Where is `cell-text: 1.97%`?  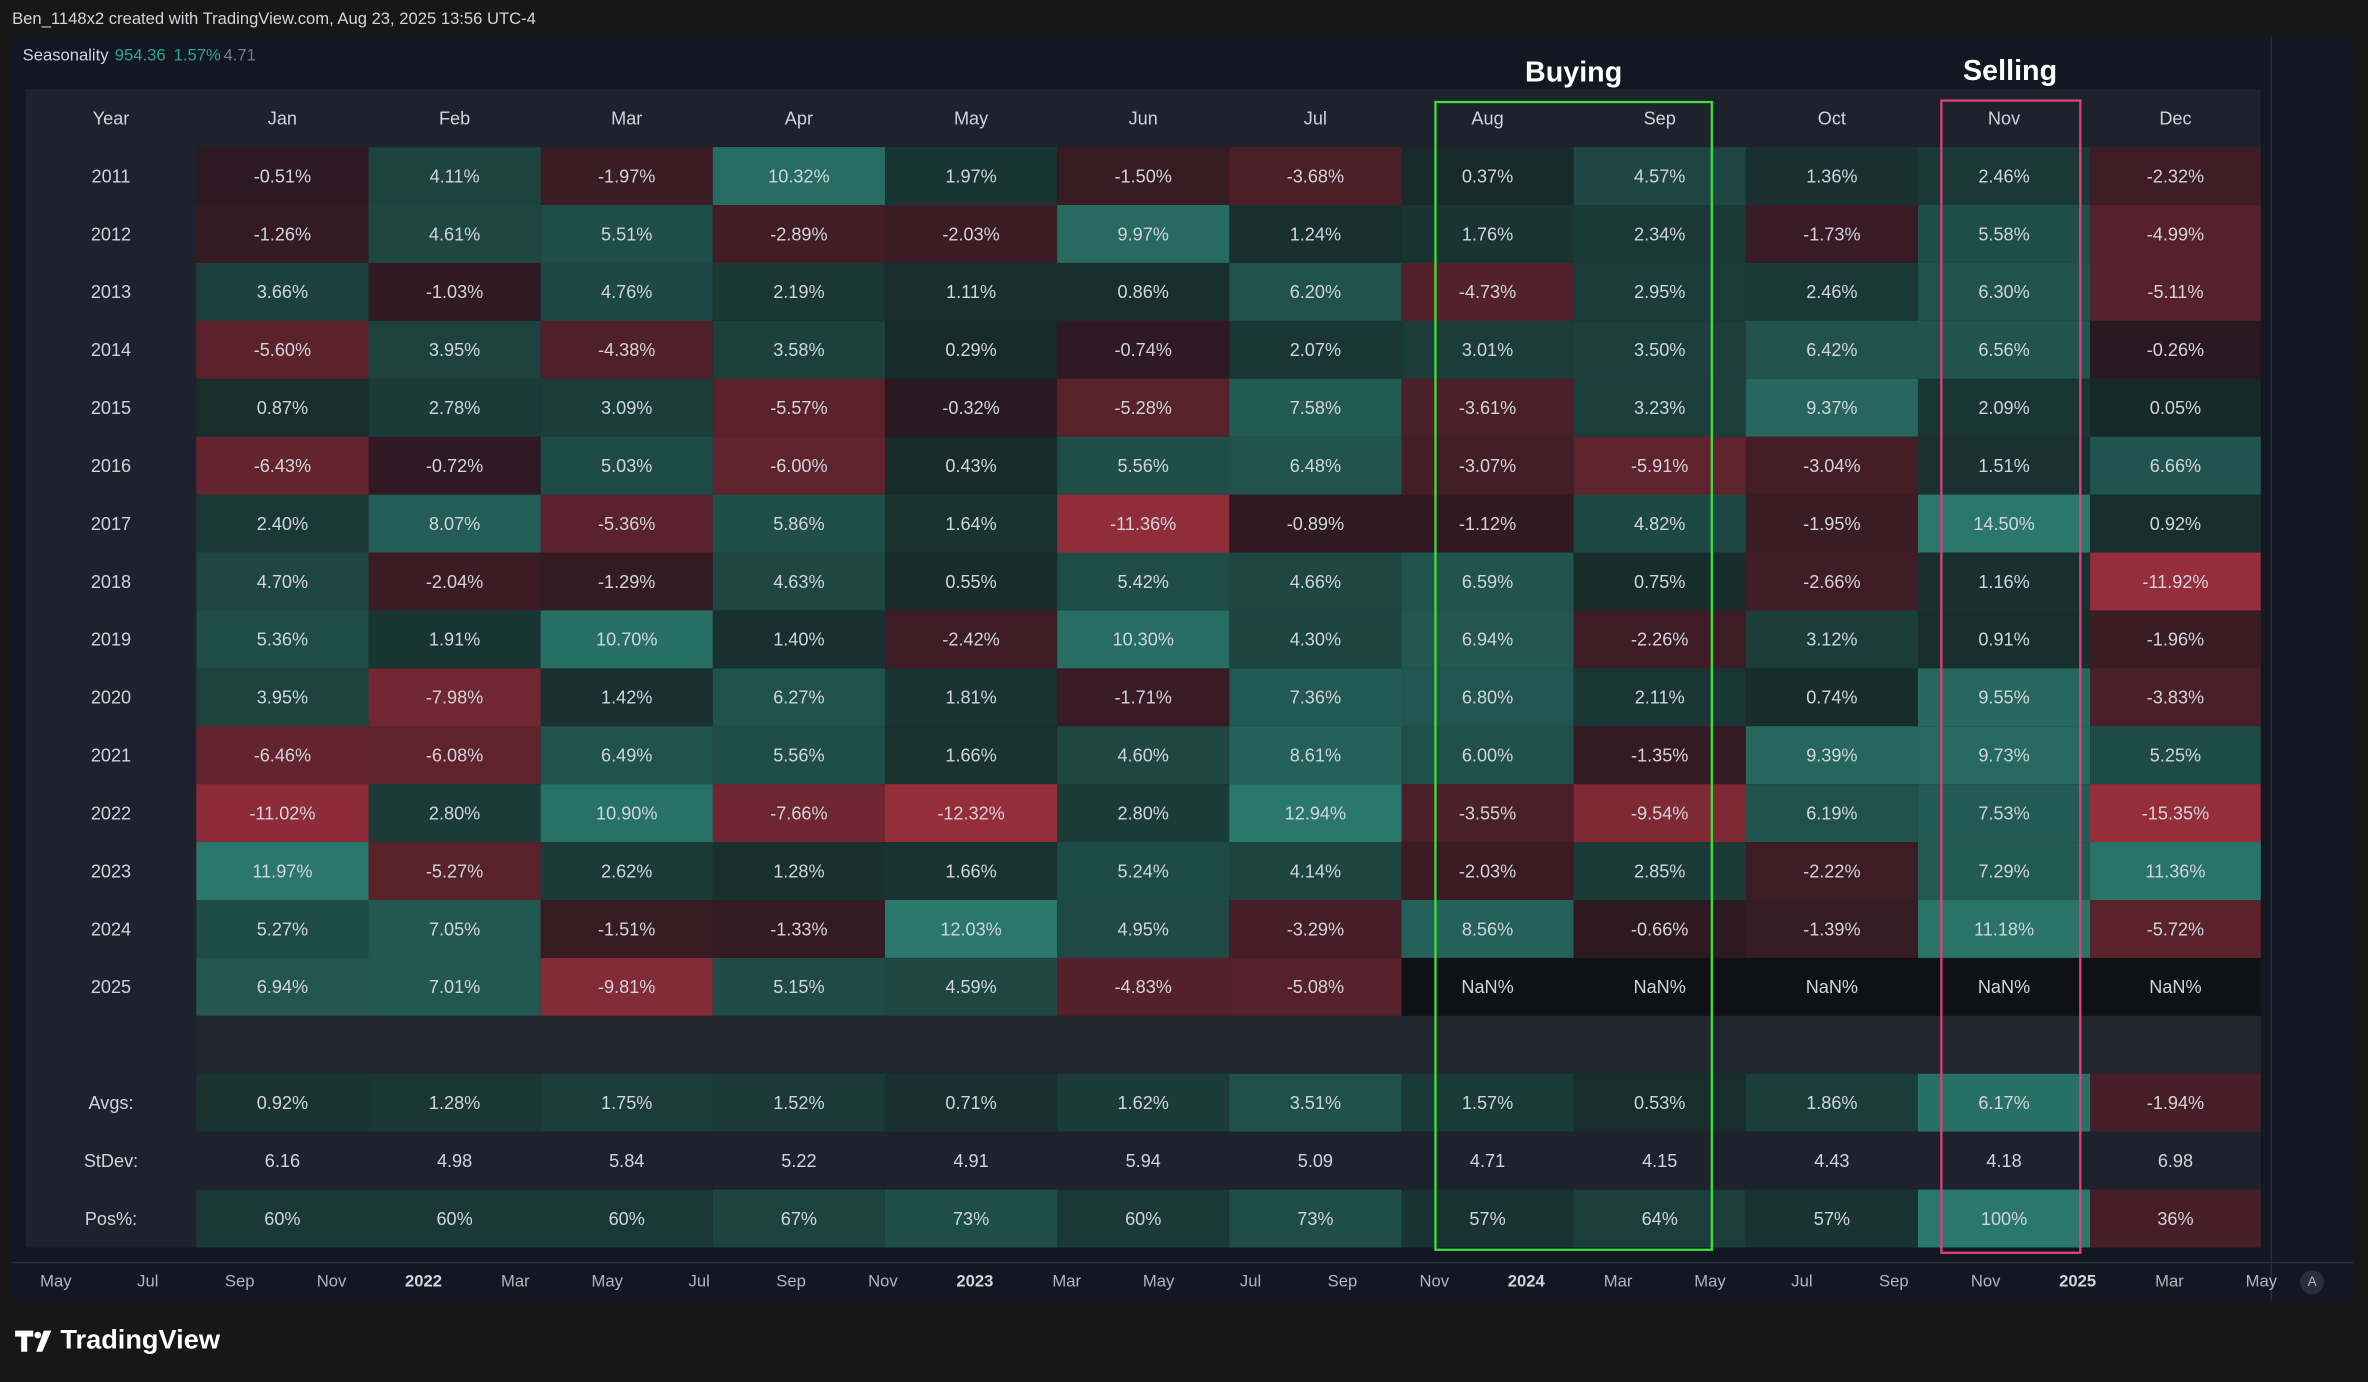 cell-text: 1.97% is located at coordinates (970, 176).